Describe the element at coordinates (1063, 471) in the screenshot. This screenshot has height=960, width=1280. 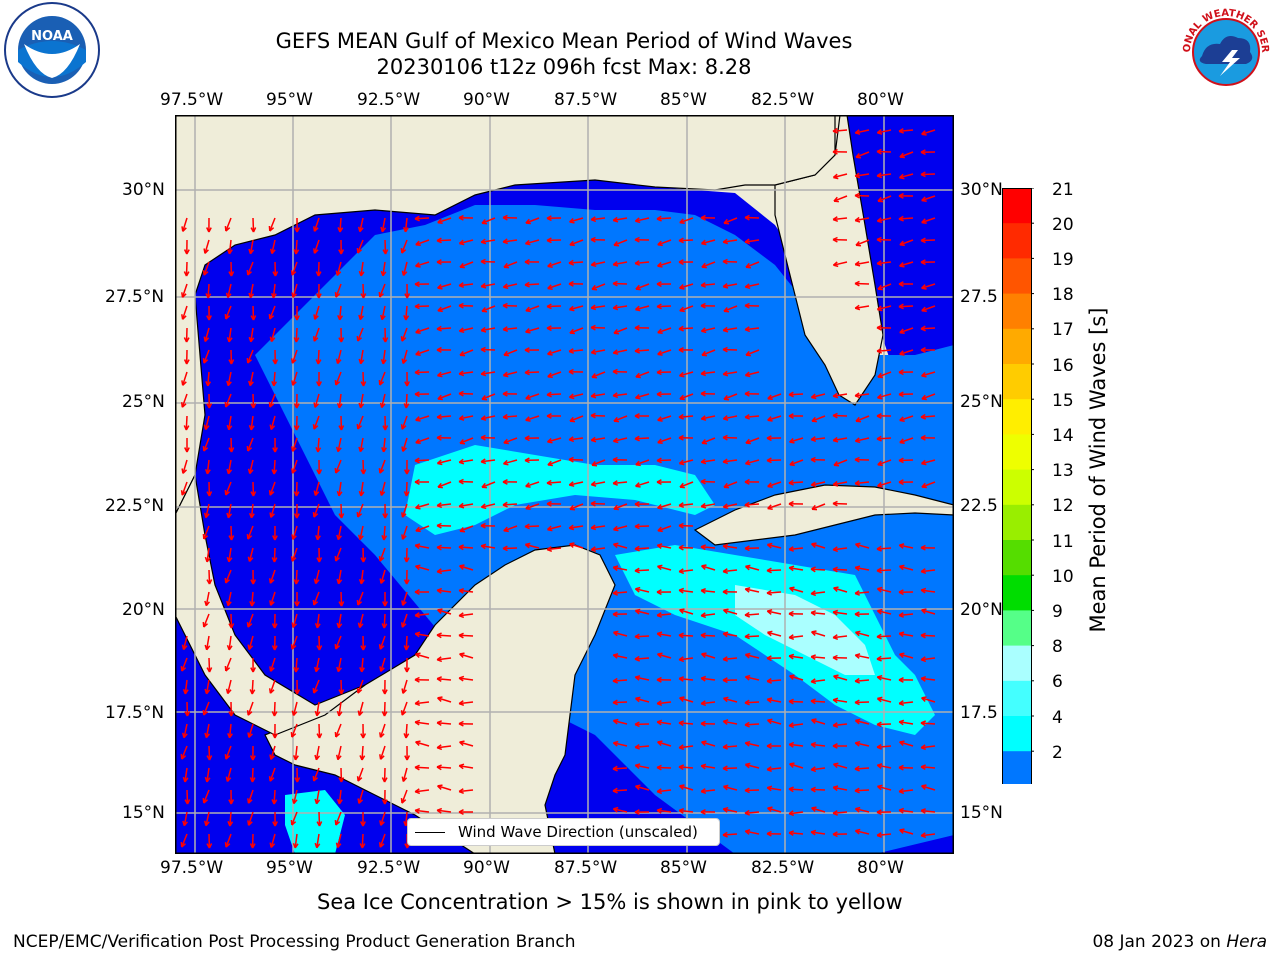
I see `colorbar-tick-13: 13` at that location.